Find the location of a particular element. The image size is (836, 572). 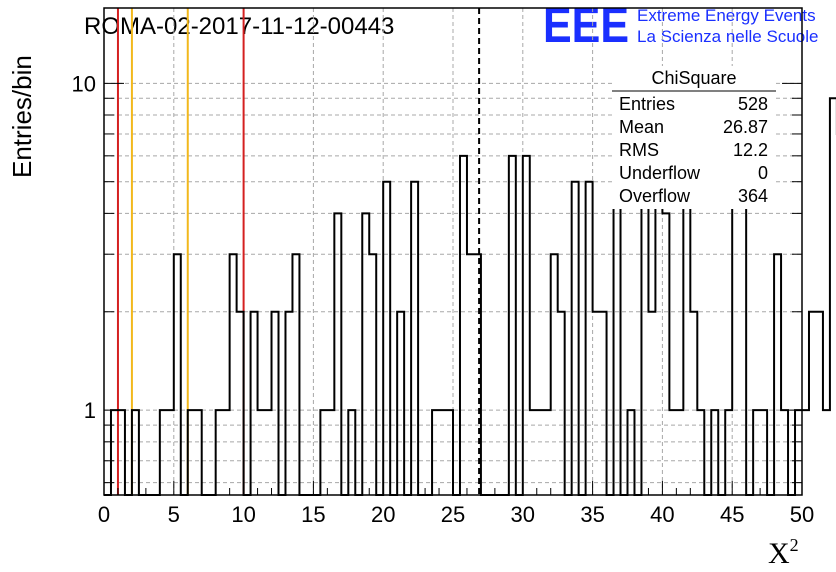

x-tick-label: 40 is located at coordinates (662, 514).